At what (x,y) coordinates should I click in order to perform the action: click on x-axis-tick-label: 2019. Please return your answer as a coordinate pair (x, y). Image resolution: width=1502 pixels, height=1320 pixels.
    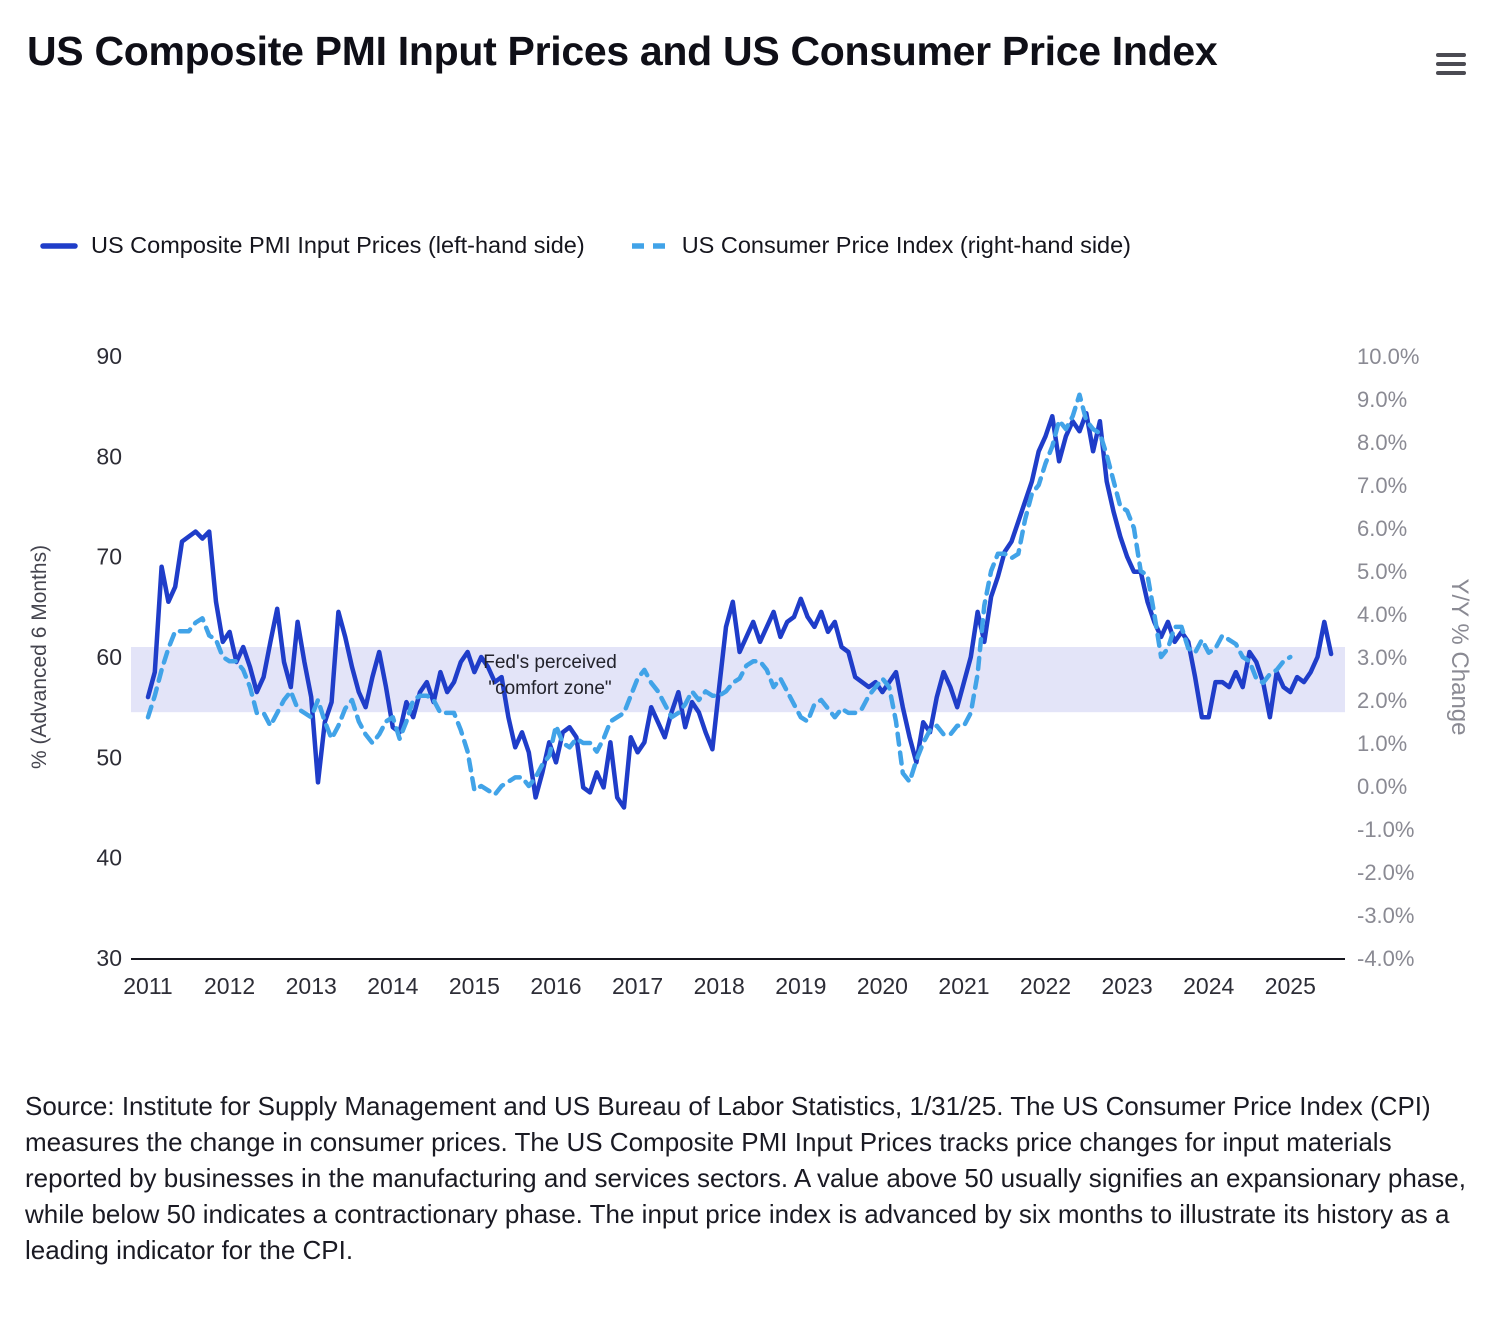
    Looking at the image, I should click on (800, 986).